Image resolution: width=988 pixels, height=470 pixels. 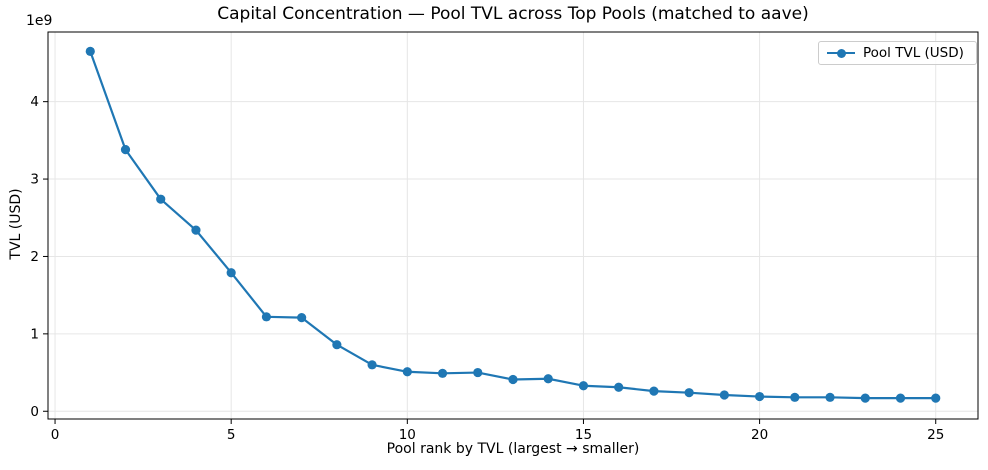 What do you see at coordinates (407, 435) in the screenshot?
I see `x-tick-label: 10` at bounding box center [407, 435].